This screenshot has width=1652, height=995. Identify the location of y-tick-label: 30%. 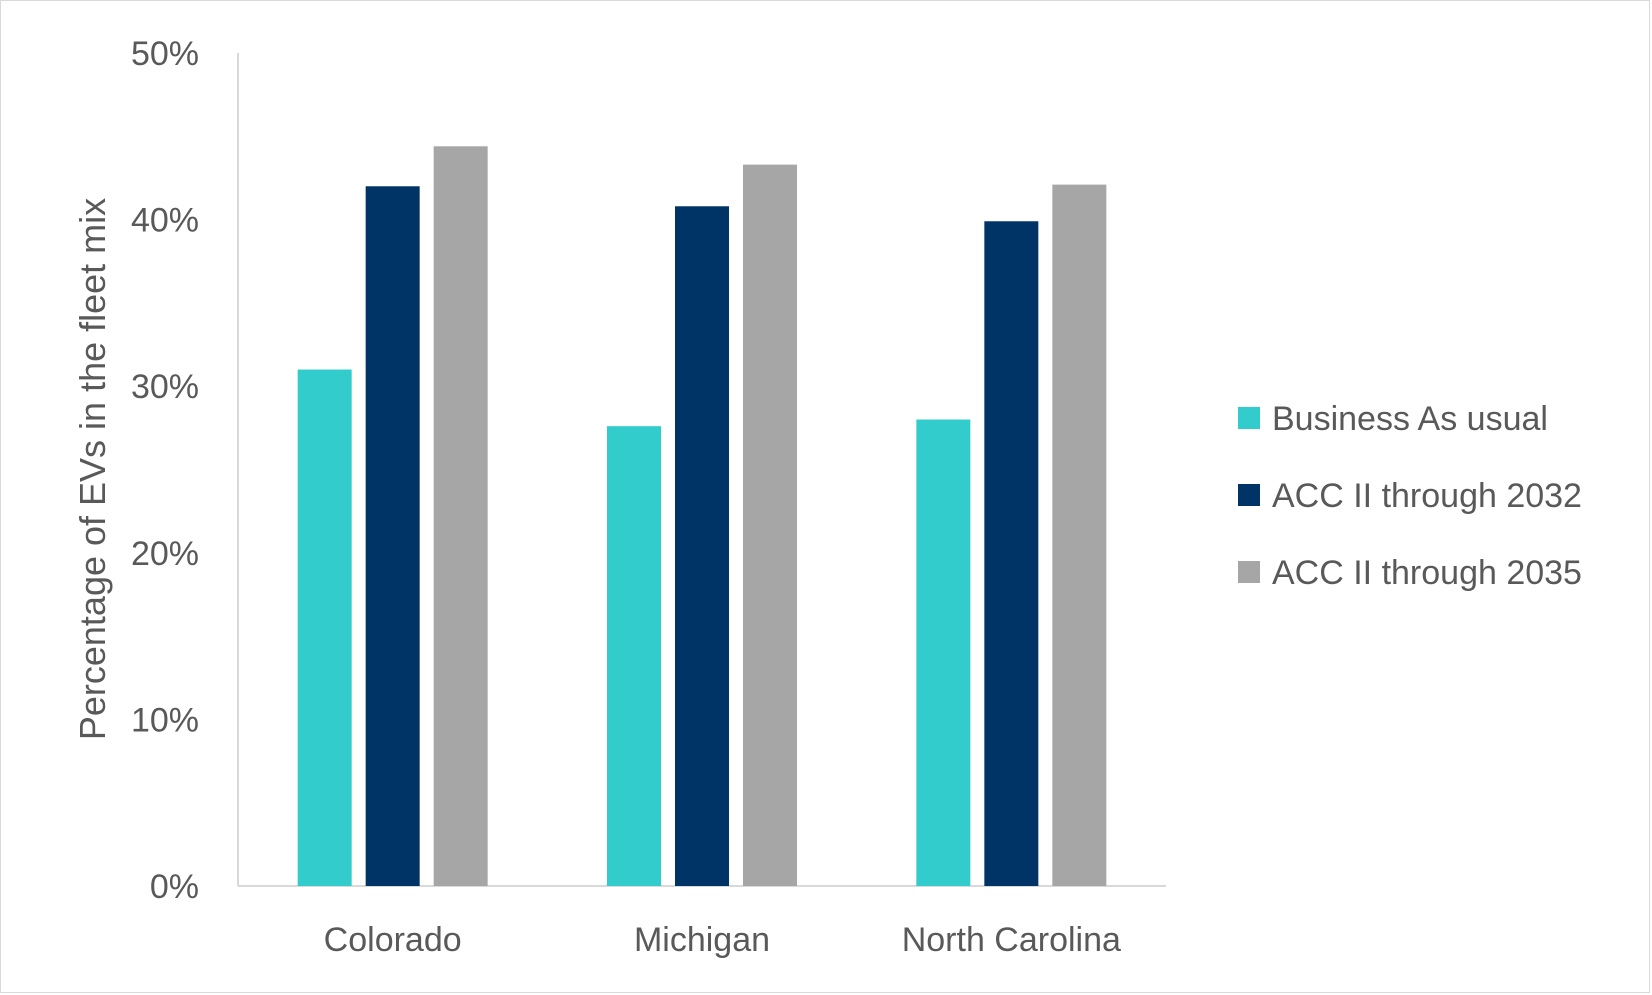
(165, 387).